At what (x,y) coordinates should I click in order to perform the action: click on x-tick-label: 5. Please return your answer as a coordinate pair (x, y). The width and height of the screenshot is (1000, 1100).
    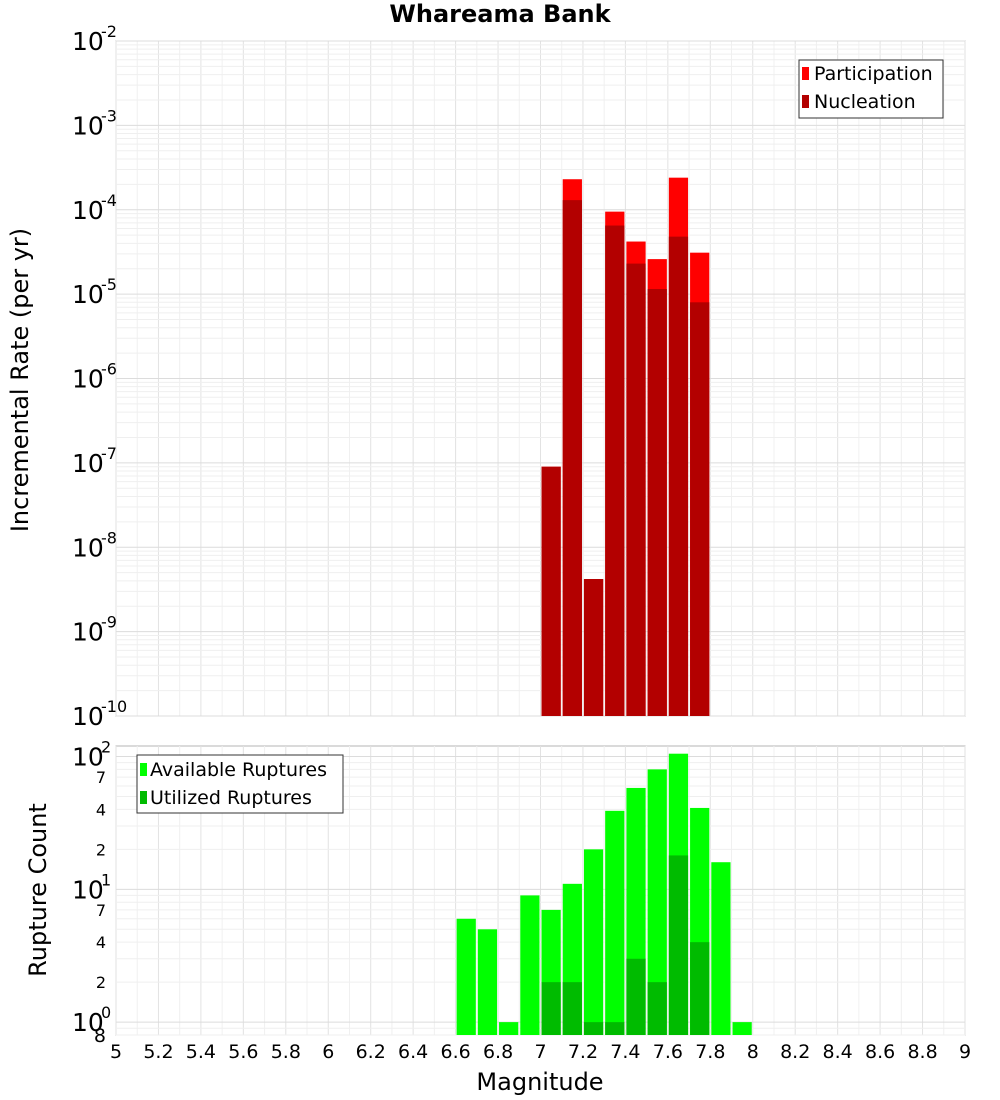
    Looking at the image, I should click on (116, 1052).